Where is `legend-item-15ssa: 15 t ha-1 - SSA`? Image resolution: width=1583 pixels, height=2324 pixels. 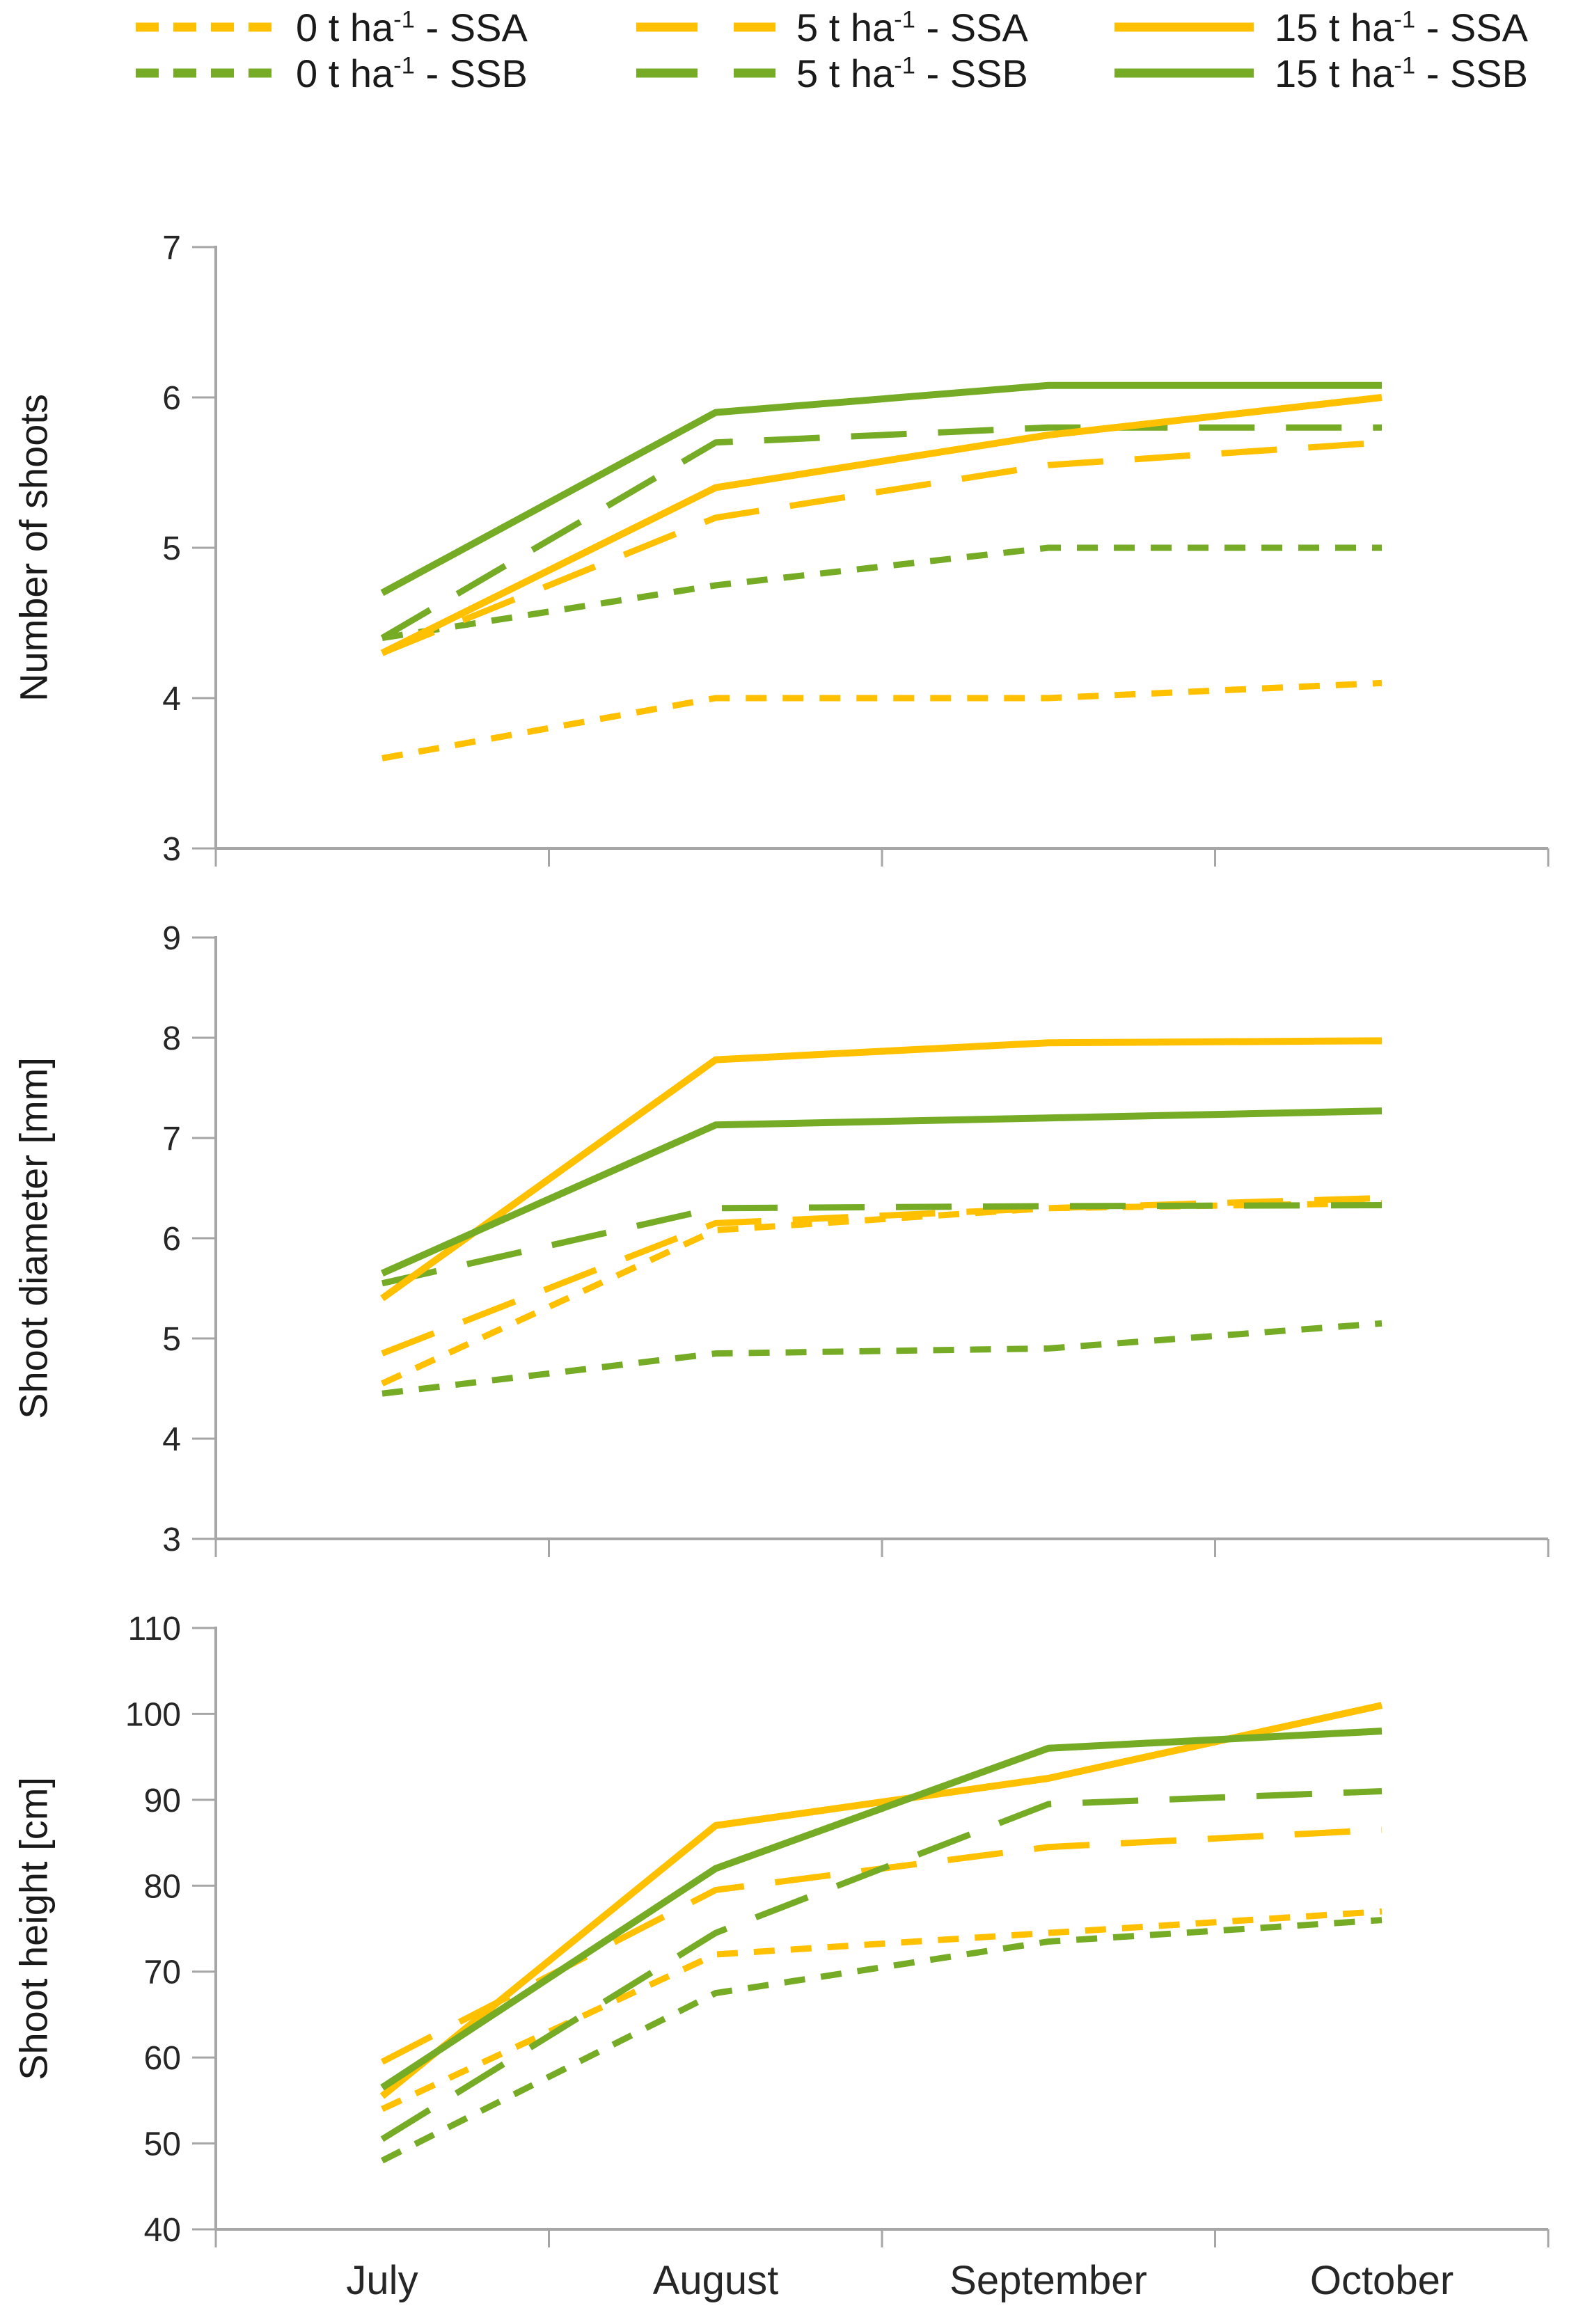
legend-item-15ssa: 15 t ha-1 - SSA is located at coordinates (1321, 28).